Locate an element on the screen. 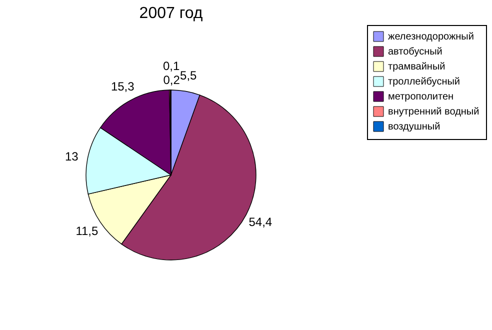 Image resolution: width=492 pixels, height=330 pixels. legend-label: троллейбусный is located at coordinates (424, 82).